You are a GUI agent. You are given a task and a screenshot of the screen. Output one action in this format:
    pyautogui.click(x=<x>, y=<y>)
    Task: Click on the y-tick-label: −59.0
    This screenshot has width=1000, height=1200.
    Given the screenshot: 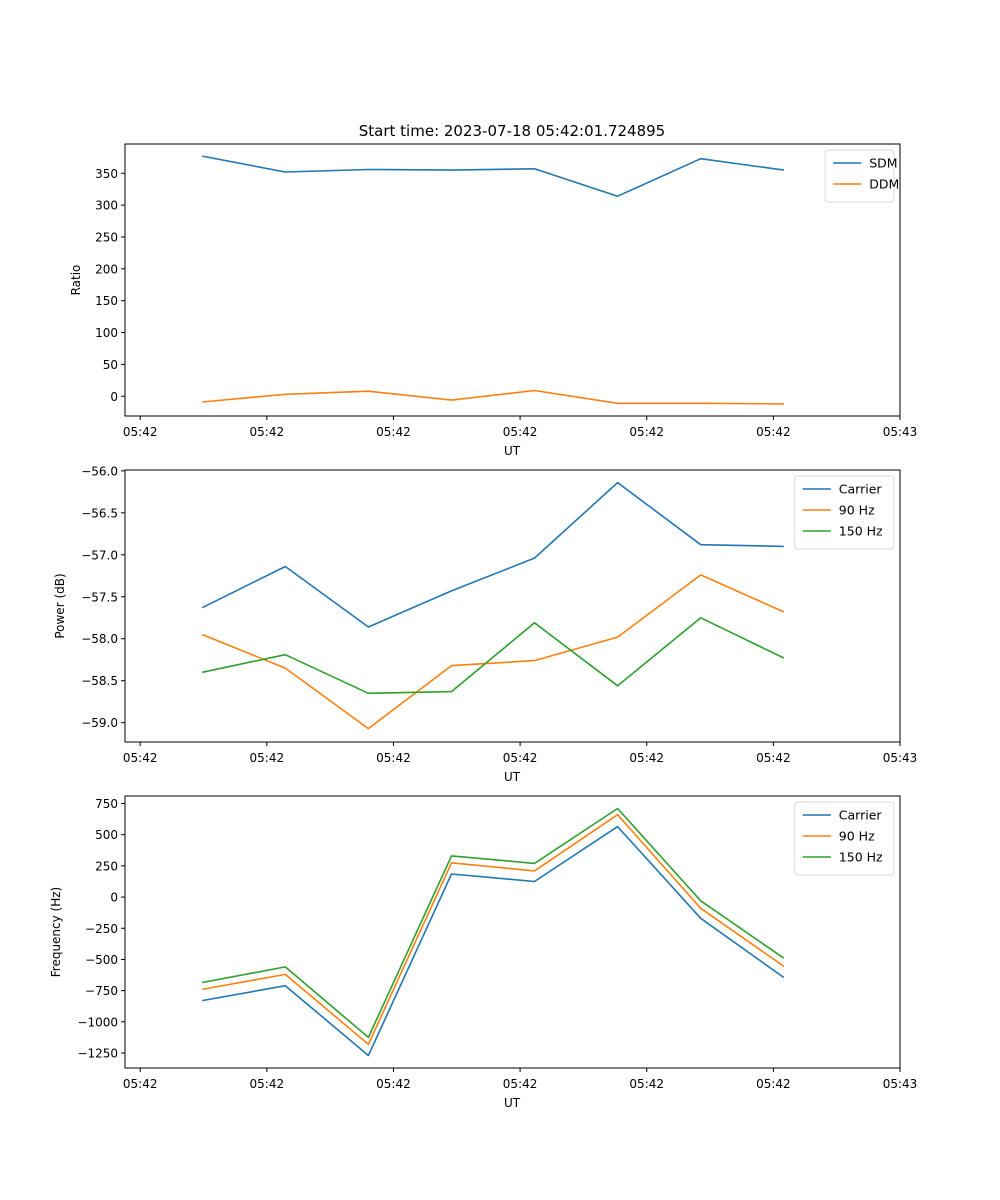 What is the action you would take?
    pyautogui.click(x=99, y=723)
    